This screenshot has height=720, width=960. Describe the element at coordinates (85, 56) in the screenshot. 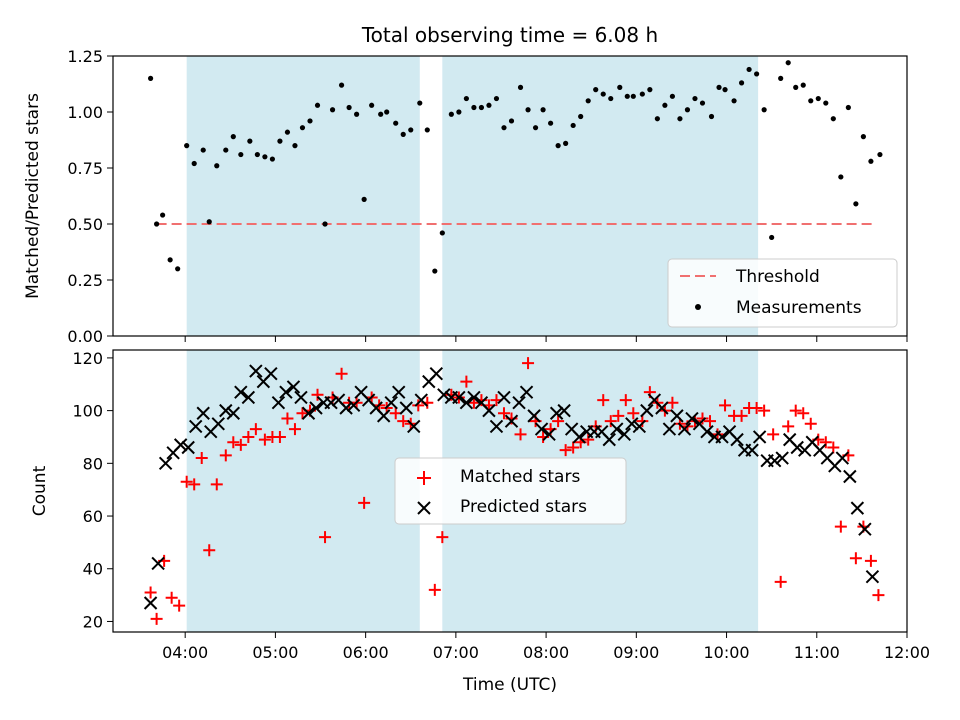

I see `y-tick-label: 1.25` at that location.